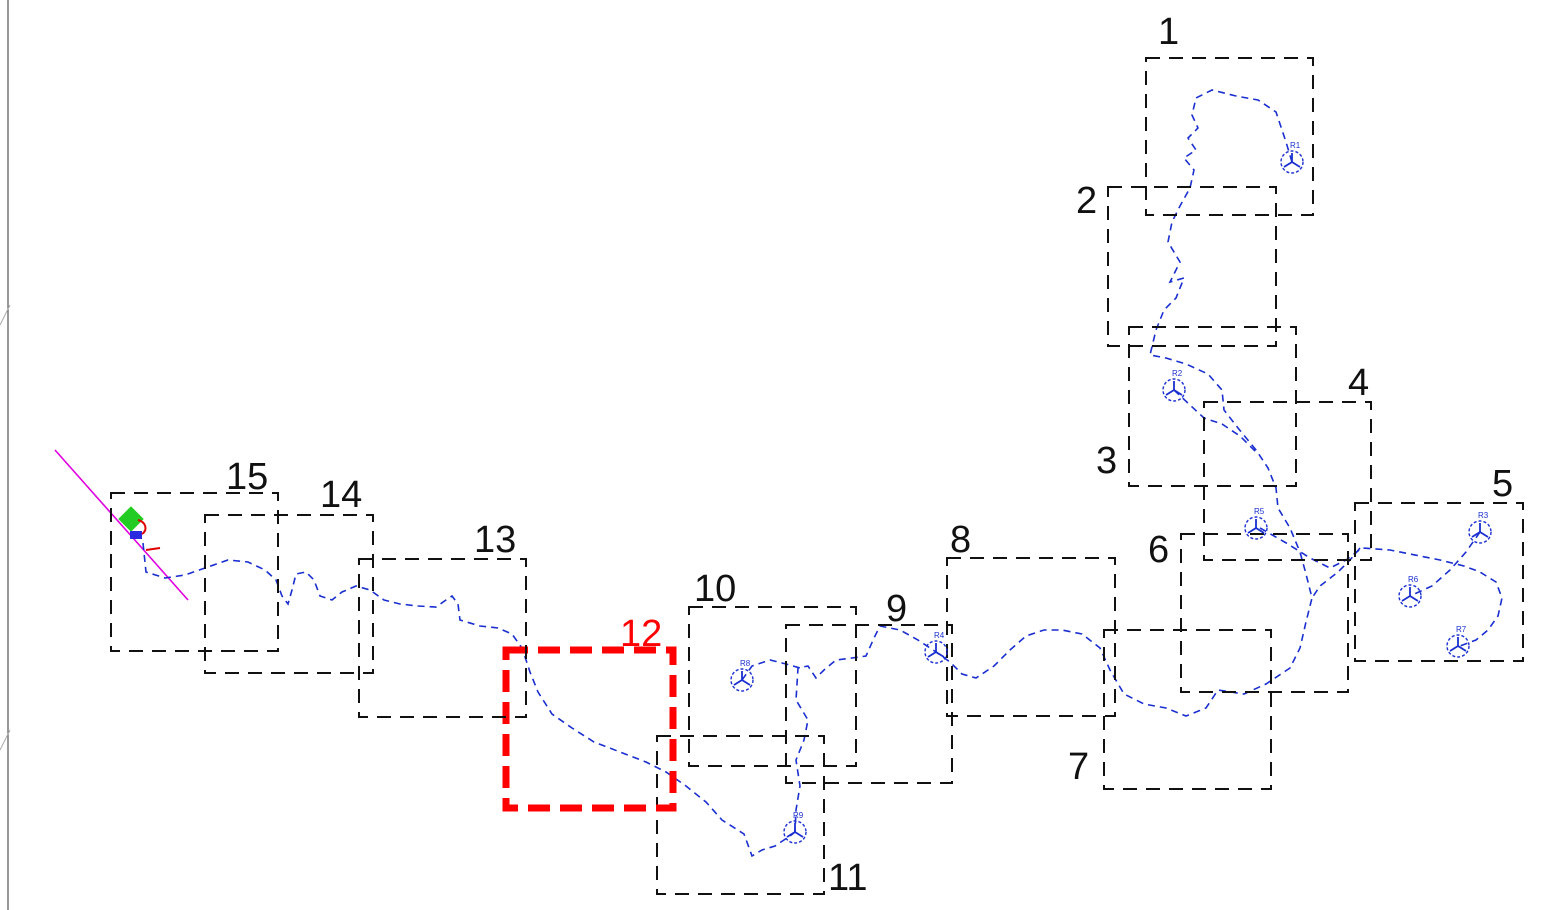 The image size is (1558, 910). I want to click on turbine-label: R4, so click(939, 635).